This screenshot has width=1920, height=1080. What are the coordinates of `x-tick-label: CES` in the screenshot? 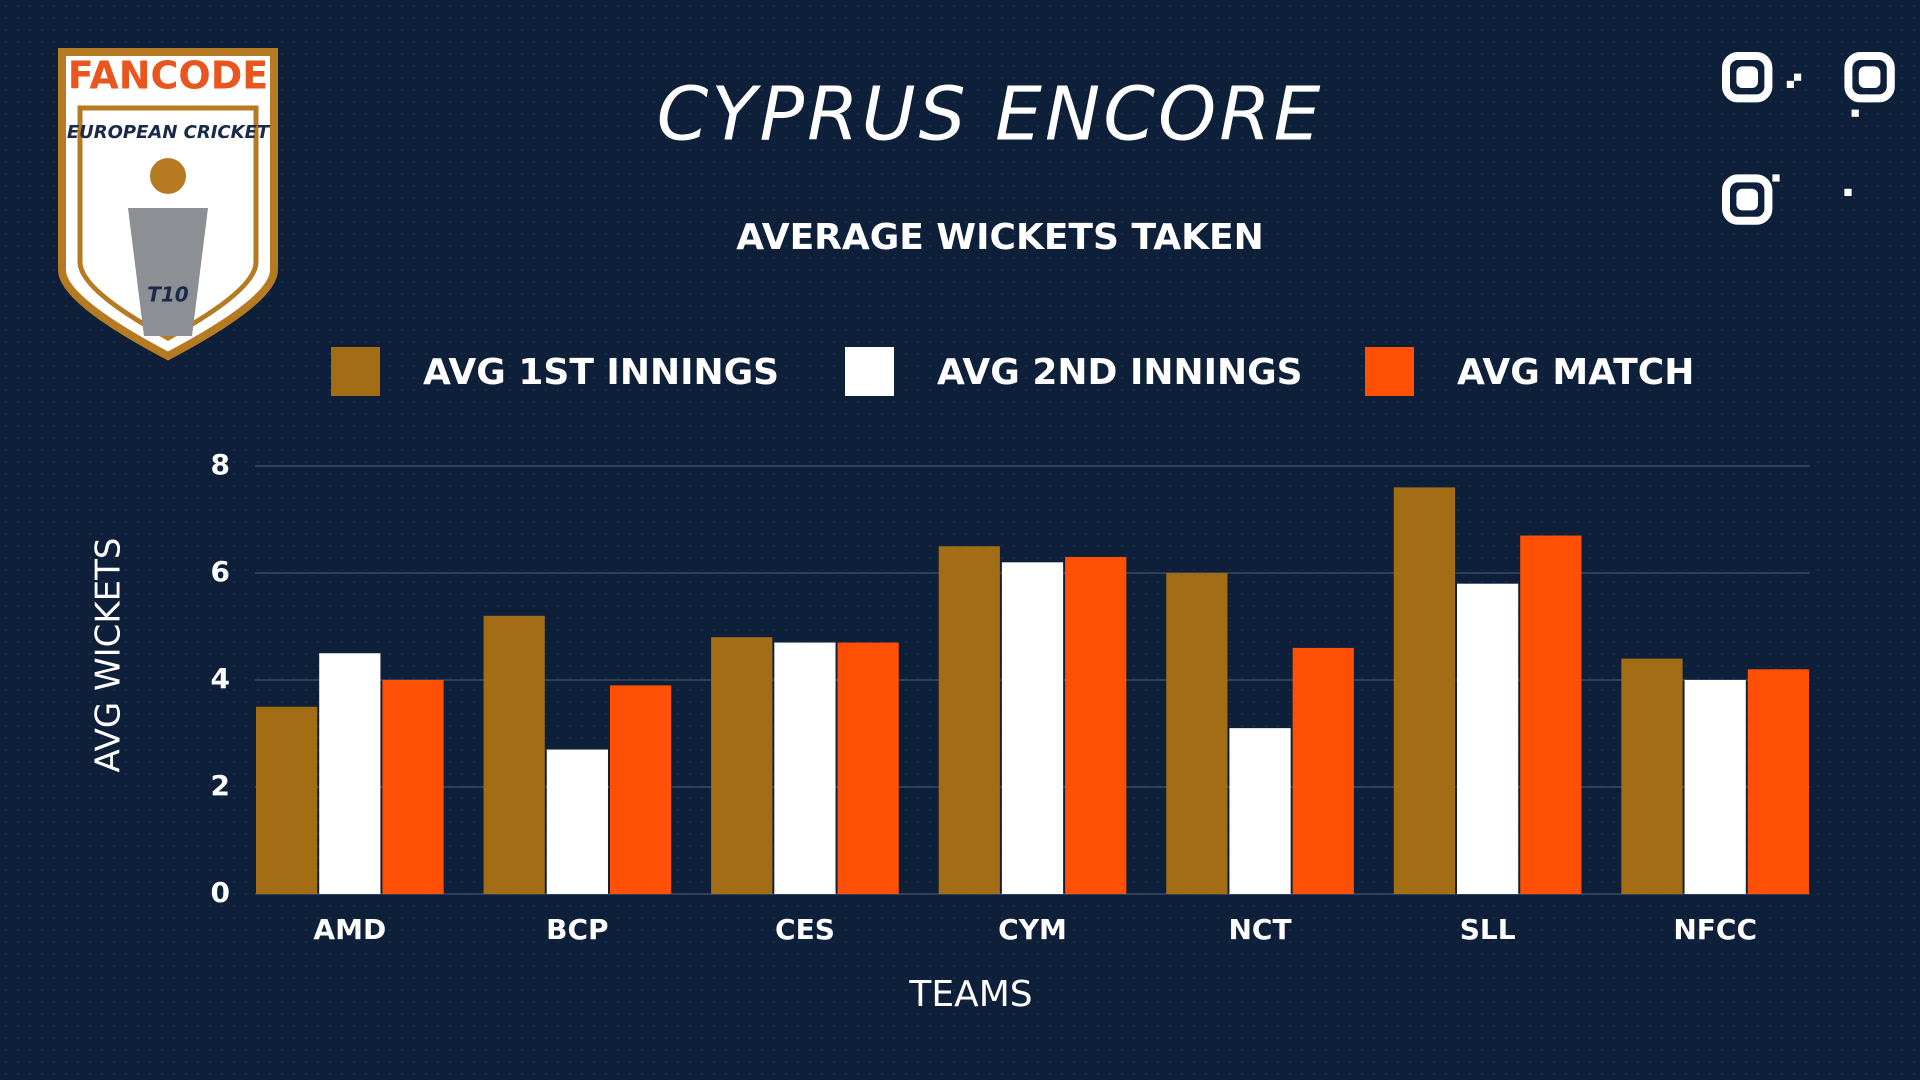 It's located at (805, 929).